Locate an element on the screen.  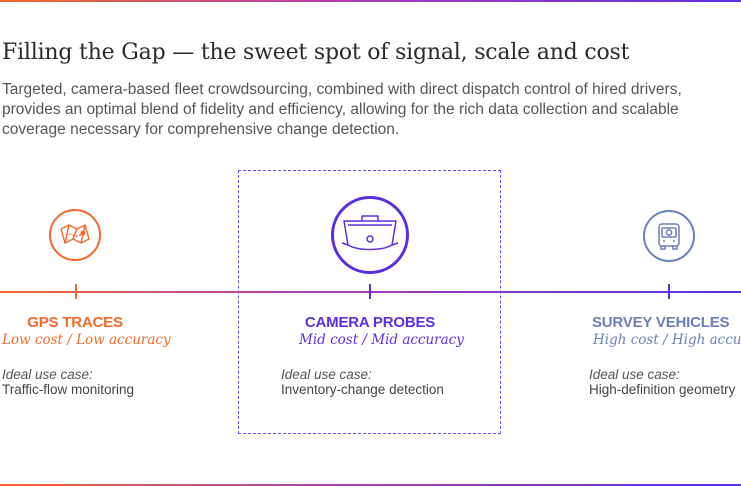
camera-probes-use-label: Ideal use case: is located at coordinates (326, 374).